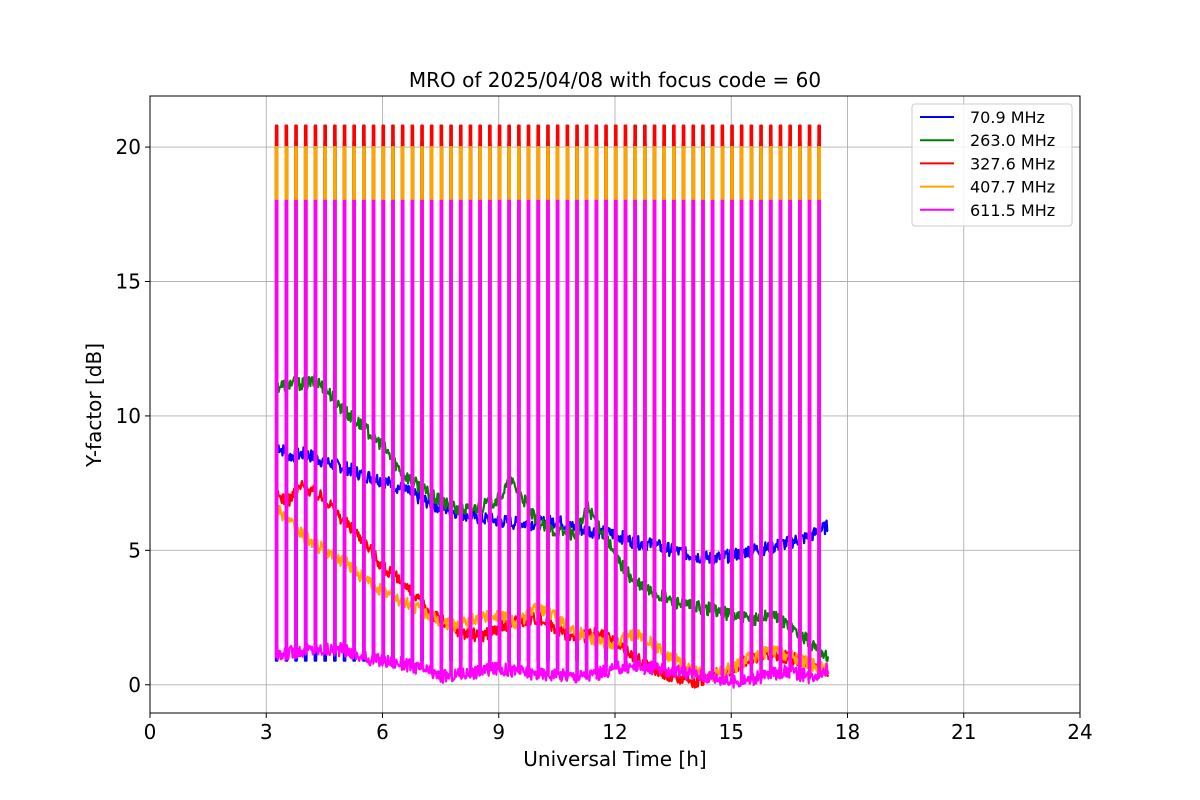  I want to click on x-tick-label: 9, so click(498, 732).